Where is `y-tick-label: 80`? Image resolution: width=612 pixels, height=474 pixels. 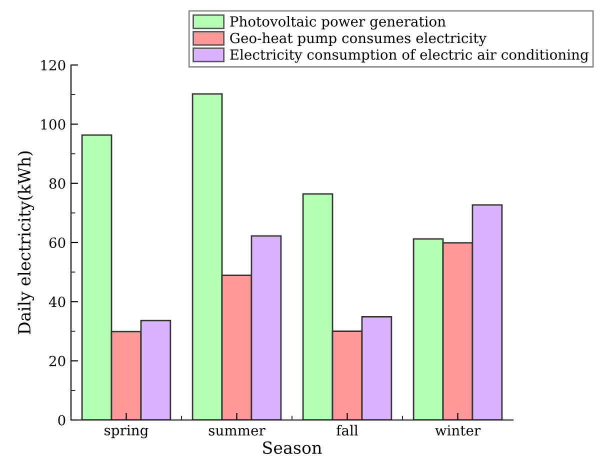 y-tick-label: 80 is located at coordinates (57, 183).